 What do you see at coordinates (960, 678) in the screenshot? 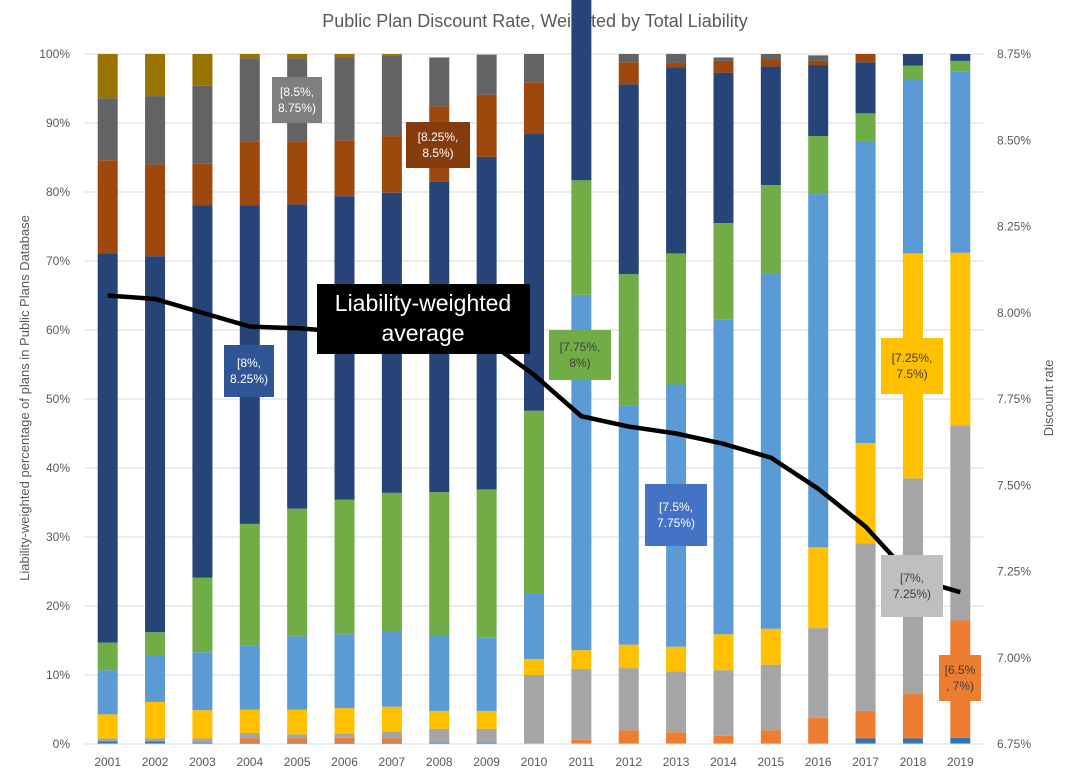
I see `callout-label: [6.5% , 7%)` at bounding box center [960, 678].